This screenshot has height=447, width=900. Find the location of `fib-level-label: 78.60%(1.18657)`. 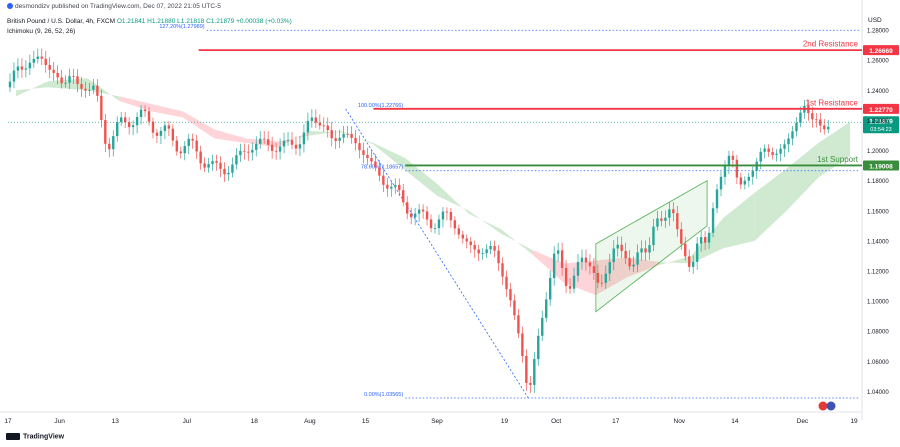

fib-level-label: 78.60%(1.18657) is located at coordinates (382, 168).